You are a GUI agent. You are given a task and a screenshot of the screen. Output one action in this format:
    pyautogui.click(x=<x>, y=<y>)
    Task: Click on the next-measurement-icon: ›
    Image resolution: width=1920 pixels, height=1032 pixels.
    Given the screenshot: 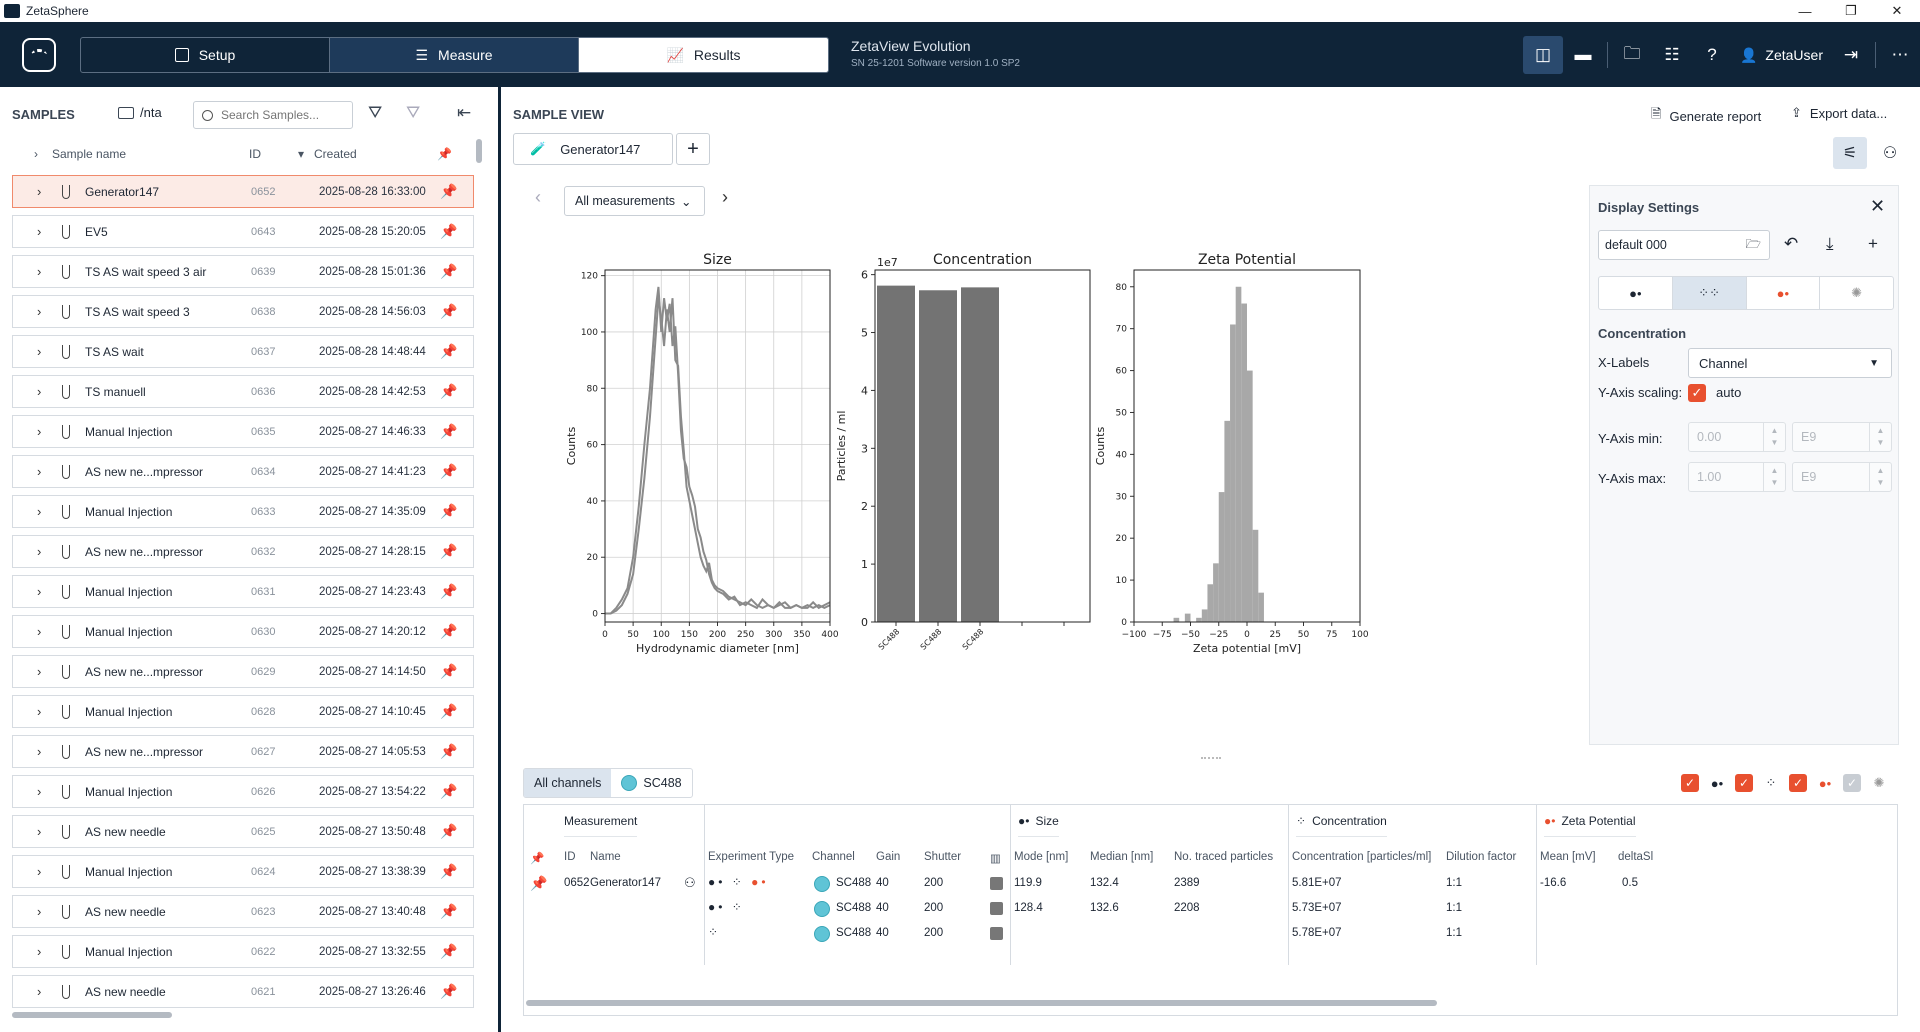 What is the action you would take?
    pyautogui.click(x=725, y=197)
    